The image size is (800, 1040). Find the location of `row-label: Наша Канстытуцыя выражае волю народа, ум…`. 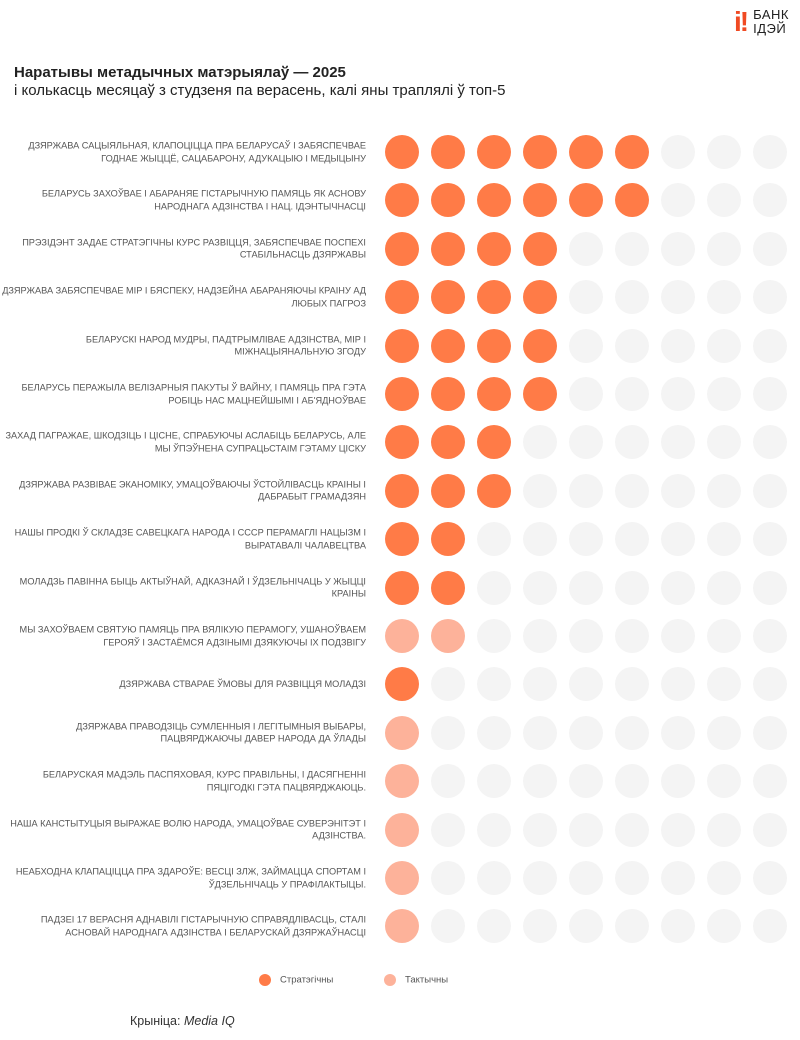

row-label: Наша Канстытуцыя выражае волю народа, ум… is located at coordinates (188, 829).